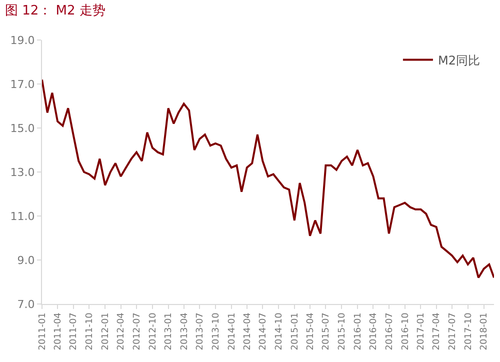 This screenshot has width=500, height=362. What do you see at coordinates (247, 331) in the screenshot?
I see `x-tick-label: 2014-04` at bounding box center [247, 331].